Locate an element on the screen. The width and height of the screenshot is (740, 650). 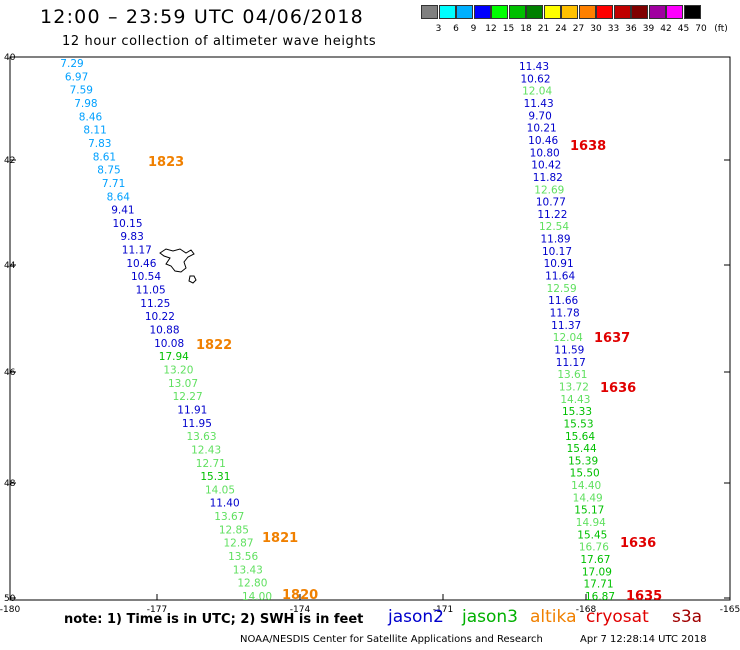
wave-height-label: 10.17 is located at coordinates (557, 252).